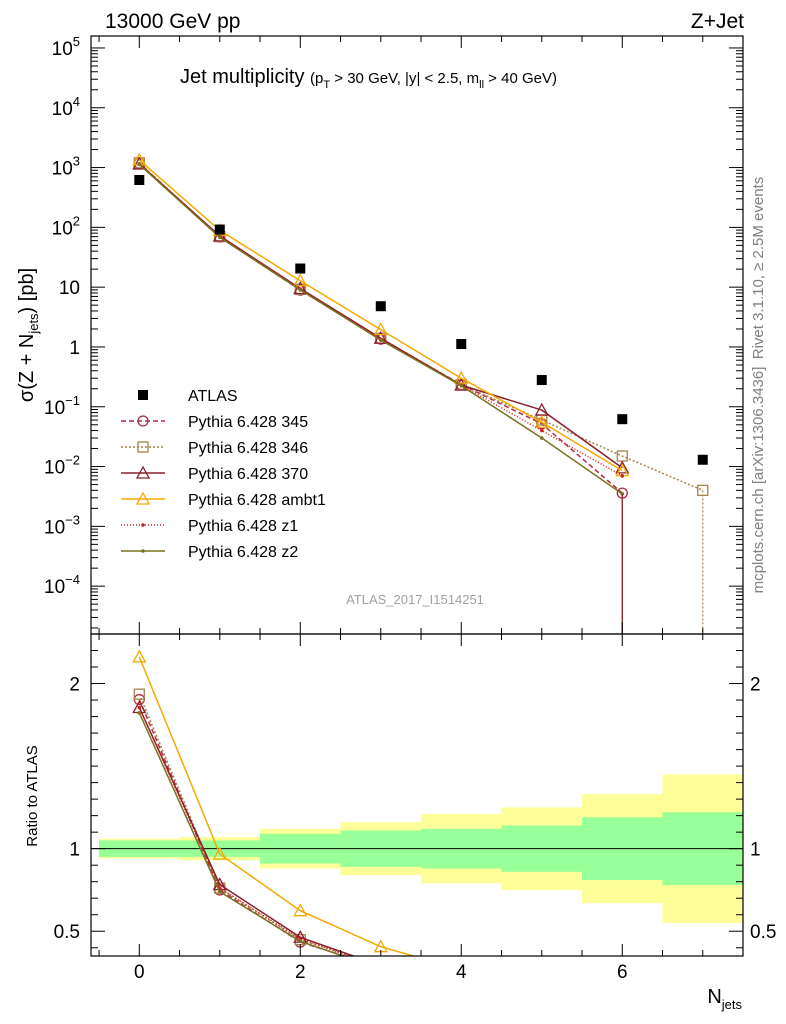 Image resolution: width=786 pixels, height=1024 pixels. What do you see at coordinates (433, 80) in the screenshot?
I see `plot-title-cuts: (pT > 30 GeV, |y| < 2.5, mll > 40 GeV)` at bounding box center [433, 80].